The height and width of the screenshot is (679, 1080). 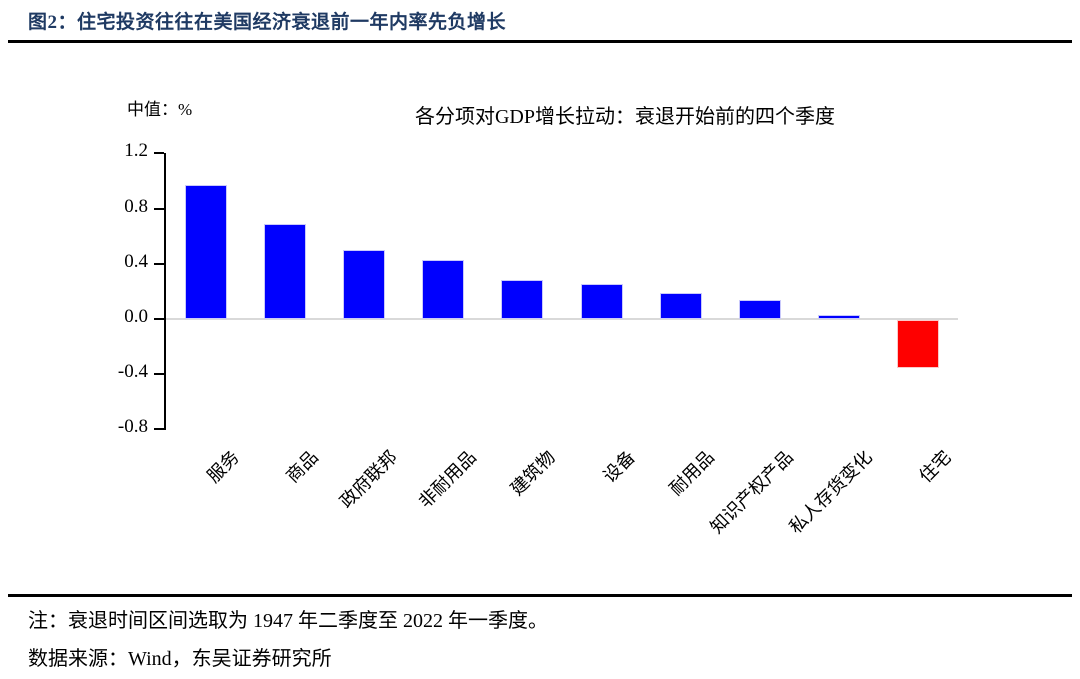 I want to click on y-axis-unit-label: 中值：%, so click(x=160, y=109).